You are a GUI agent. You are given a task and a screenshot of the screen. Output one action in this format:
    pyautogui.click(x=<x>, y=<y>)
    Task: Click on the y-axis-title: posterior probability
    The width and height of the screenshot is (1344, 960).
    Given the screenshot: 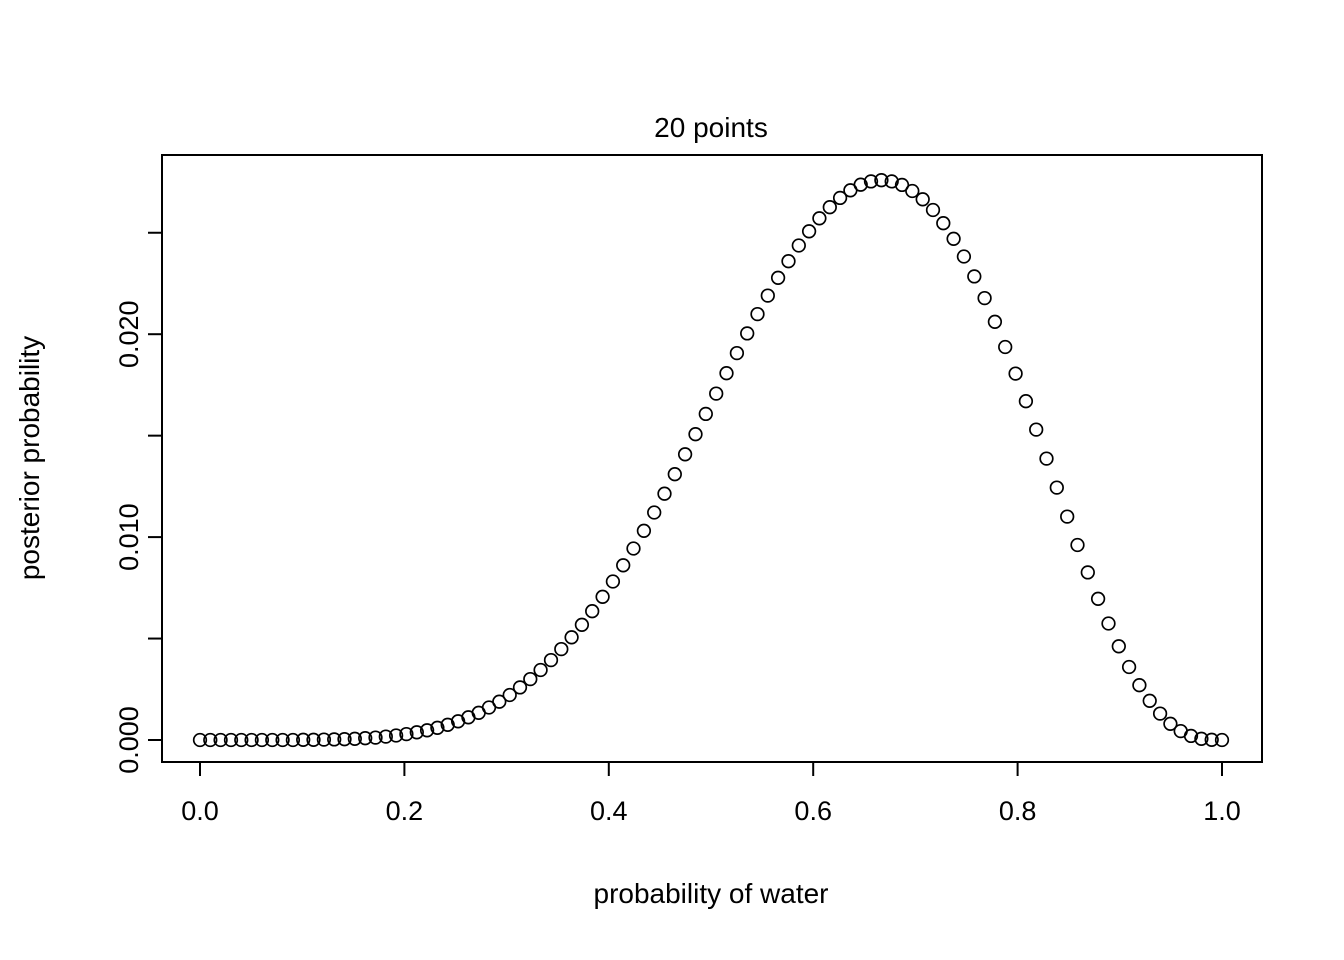 What is the action you would take?
    pyautogui.click(x=29, y=458)
    